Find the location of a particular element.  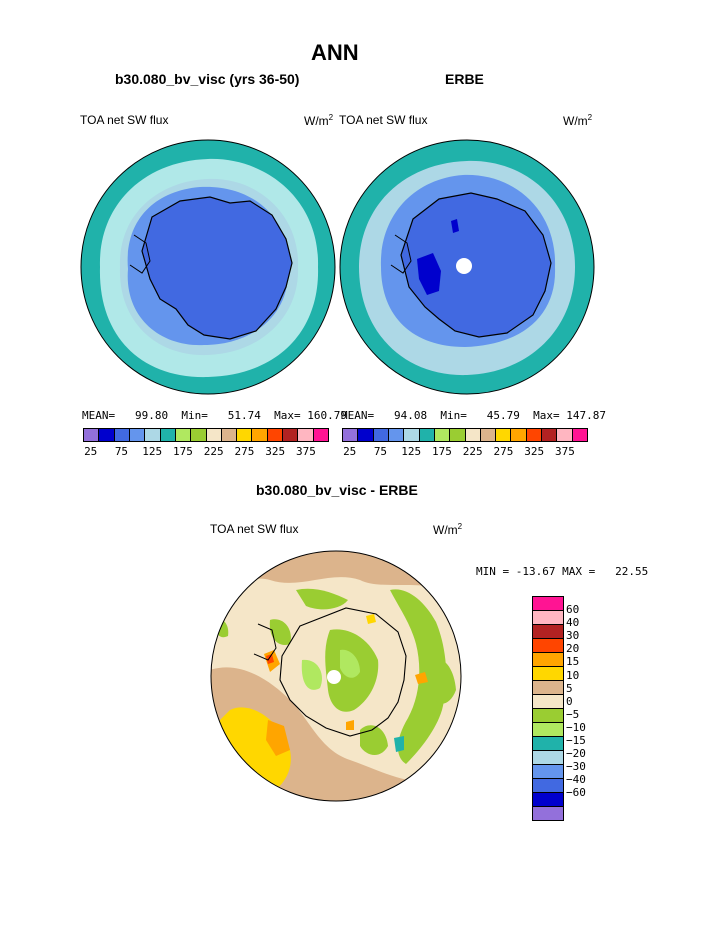

right-panel-units: W/m2 is located at coordinates (578, 120).